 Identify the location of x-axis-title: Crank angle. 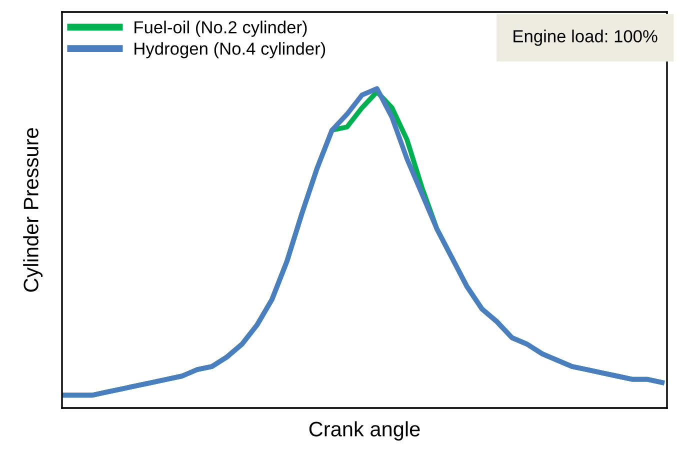
(364, 431).